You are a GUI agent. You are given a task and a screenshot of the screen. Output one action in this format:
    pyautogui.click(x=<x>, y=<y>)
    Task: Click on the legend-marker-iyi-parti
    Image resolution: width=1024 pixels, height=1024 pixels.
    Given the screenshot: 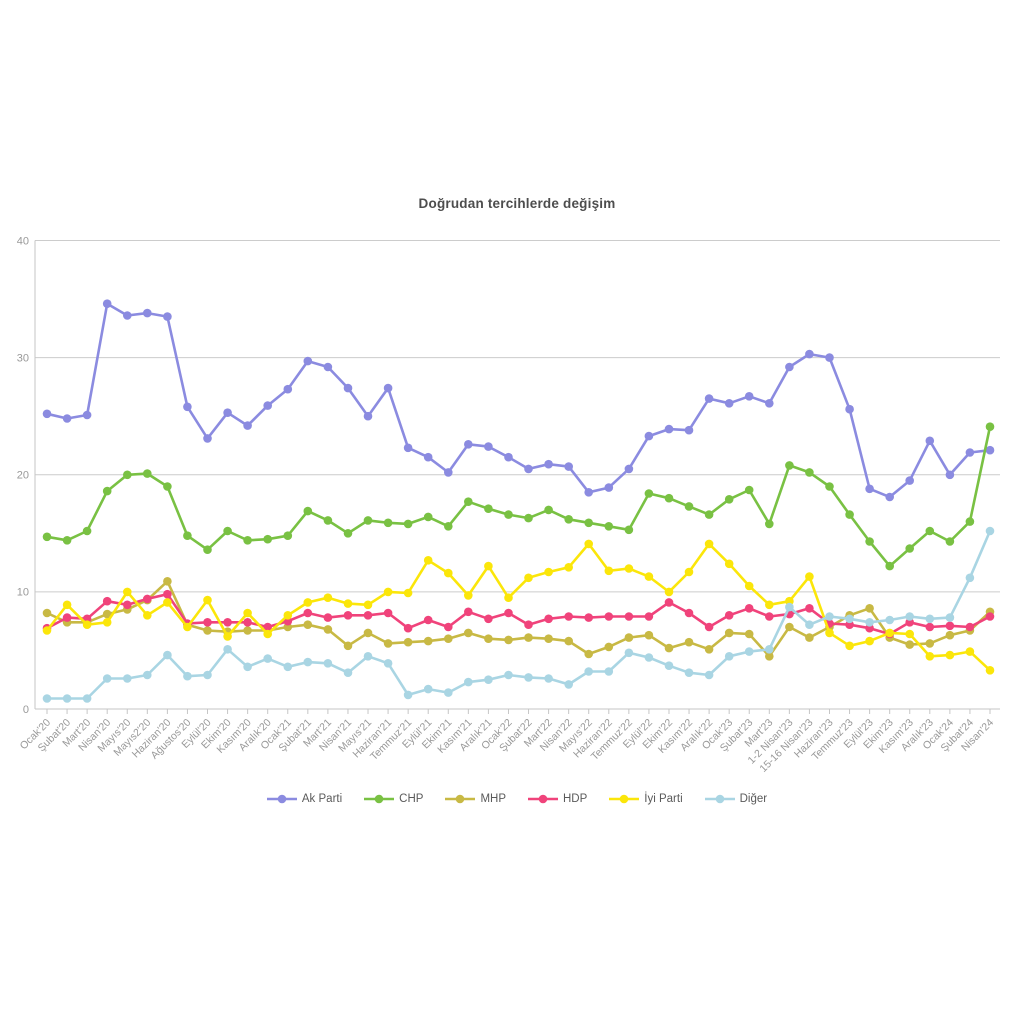 What is the action you would take?
    pyautogui.click(x=624, y=799)
    